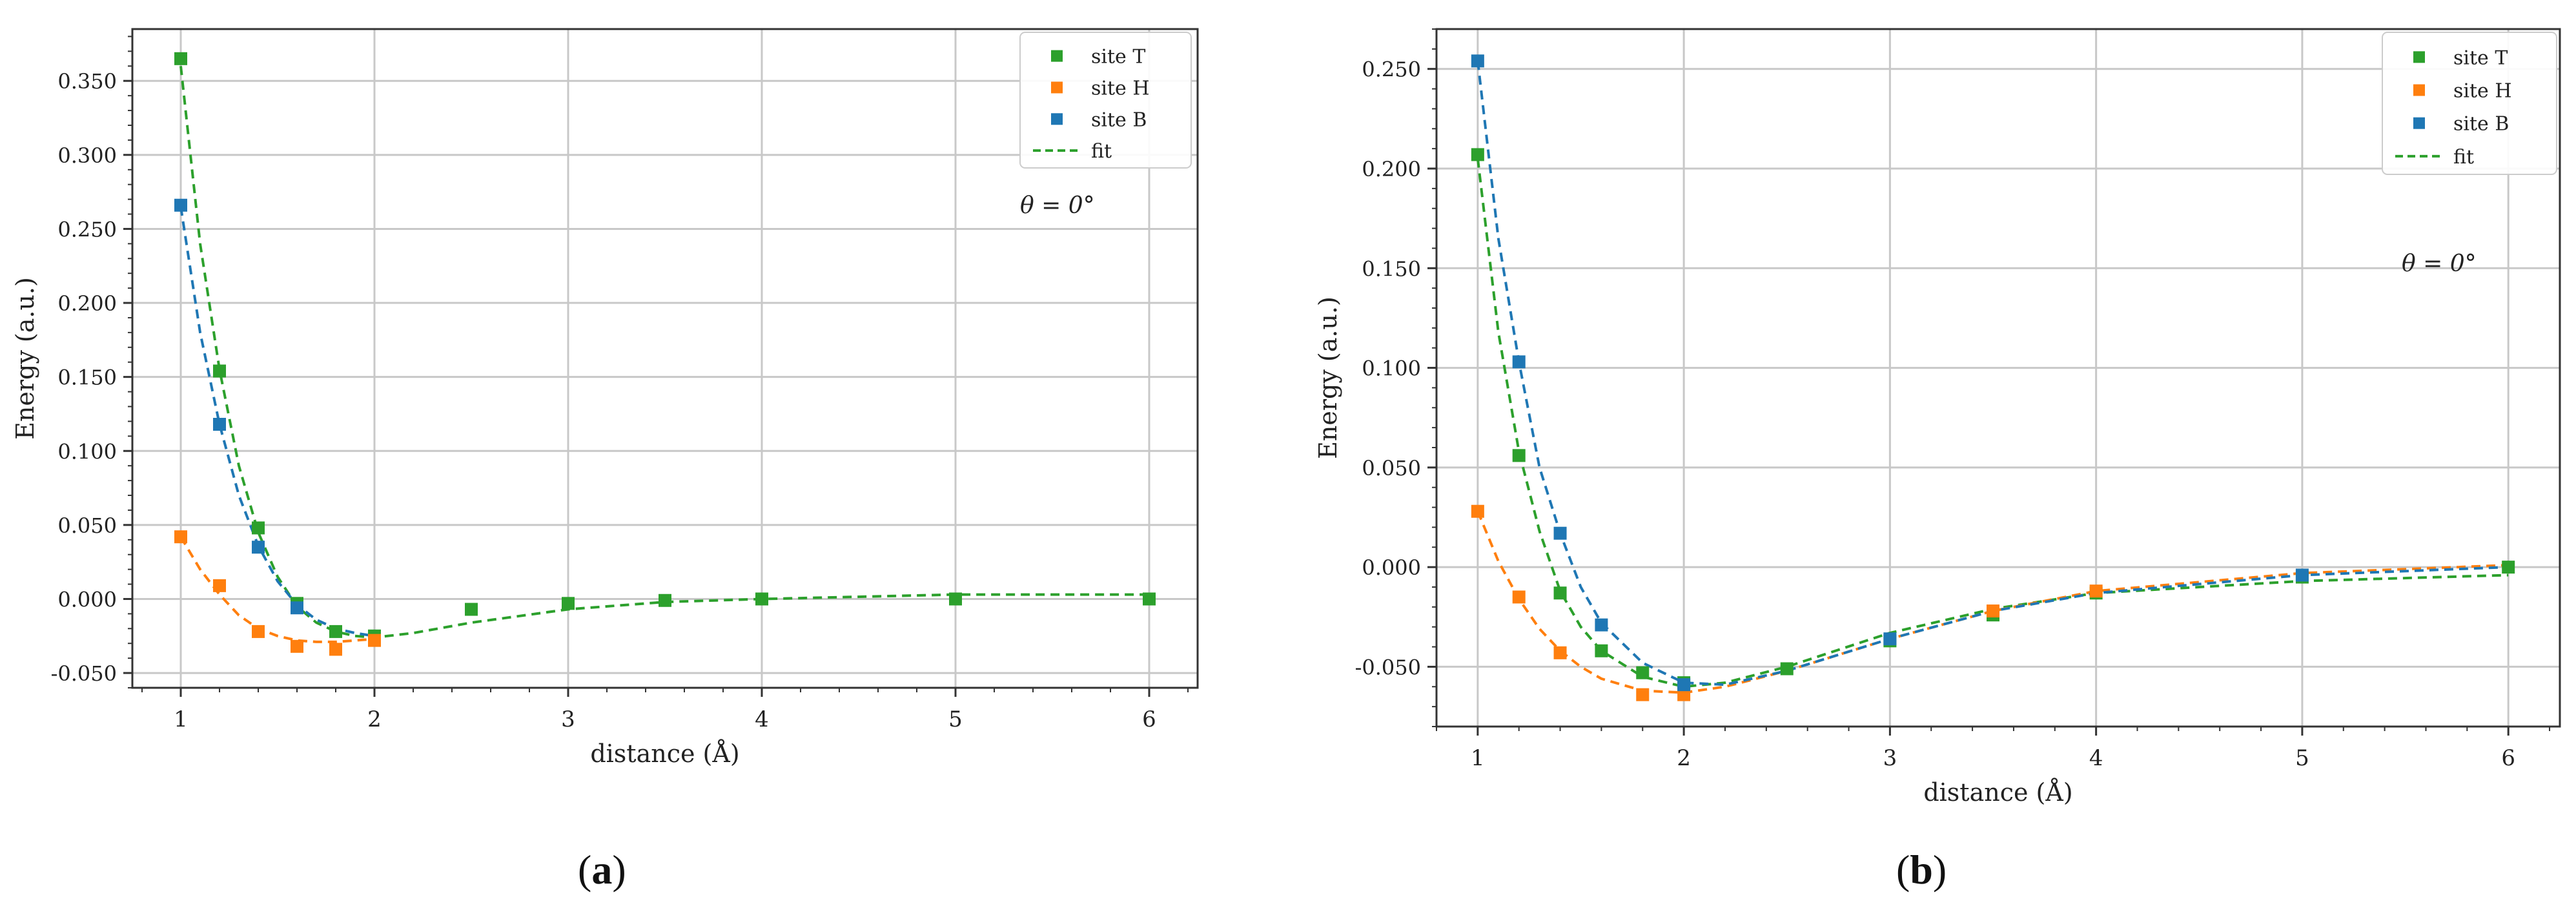 This screenshot has width=2576, height=919. What do you see at coordinates (1922, 870) in the screenshot?
I see `panel-caption-b: (b)` at bounding box center [1922, 870].